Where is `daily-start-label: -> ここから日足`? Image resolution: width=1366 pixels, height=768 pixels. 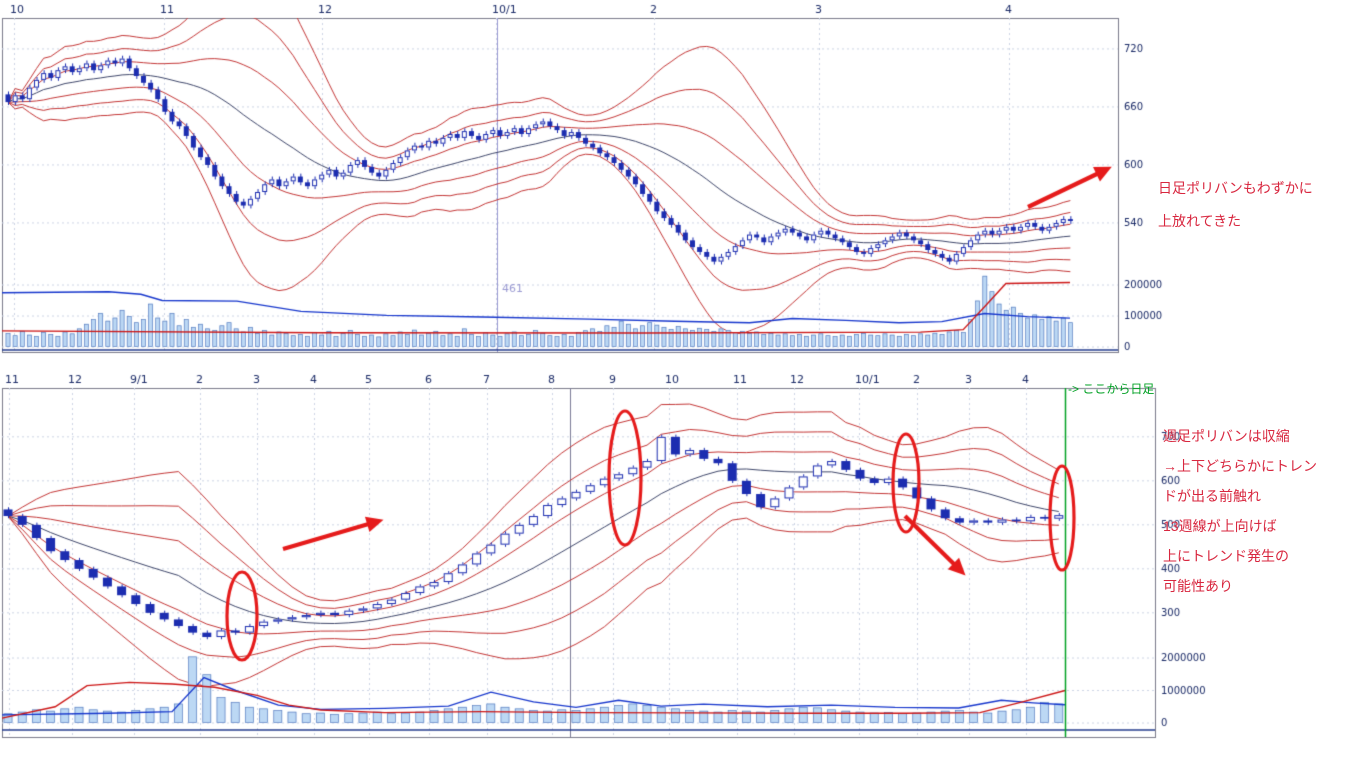
daily-start-label: -> ここから日足 is located at coordinates (1111, 389).